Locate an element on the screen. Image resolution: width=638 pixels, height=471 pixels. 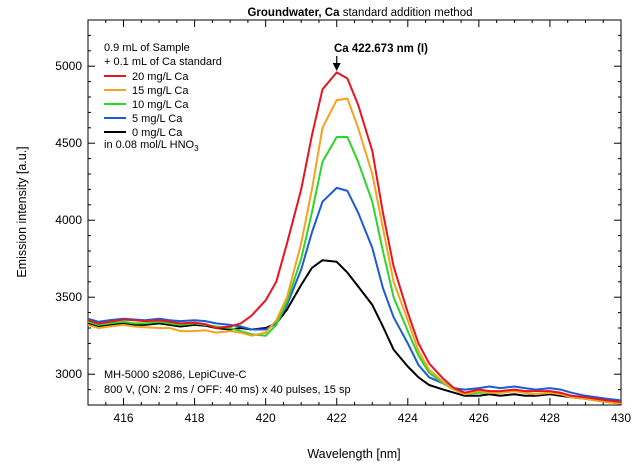
y-tick-label: 4500 is located at coordinates (68, 143).